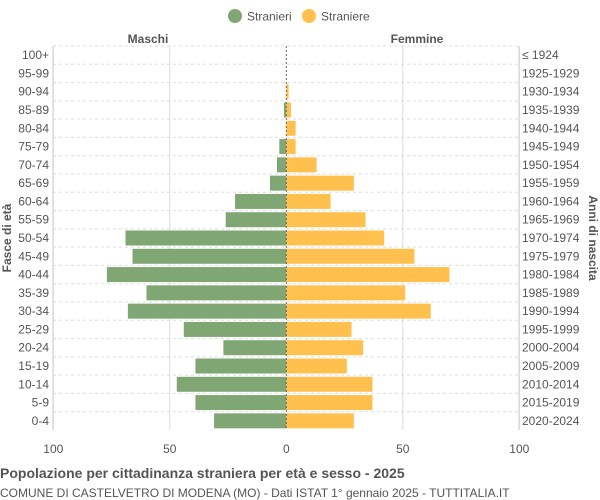 This screenshot has width=600, height=500. I want to click on age-label: 70-74, so click(33, 165).